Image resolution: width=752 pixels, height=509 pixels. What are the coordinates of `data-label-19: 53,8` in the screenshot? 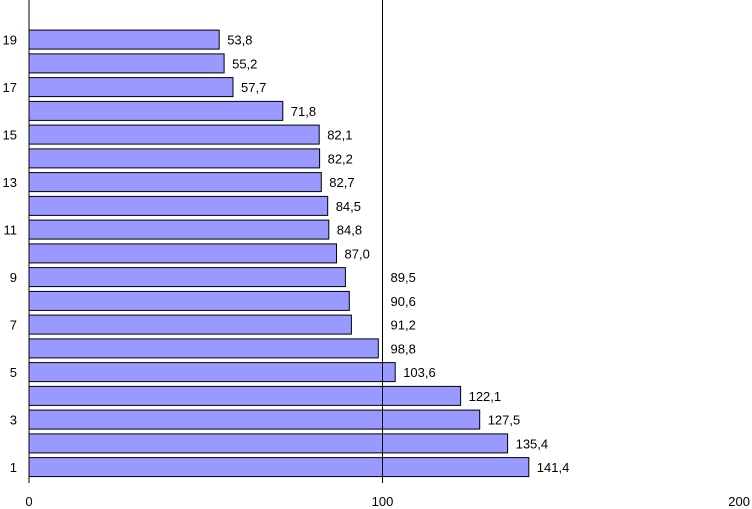 It's located at (239, 40).